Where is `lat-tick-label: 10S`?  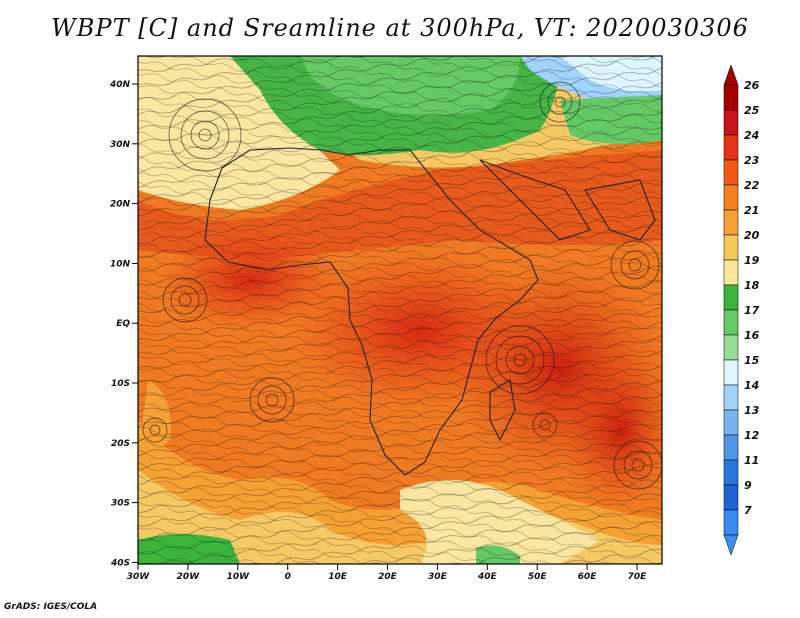 lat-tick-label: 10S is located at coordinates (120, 384).